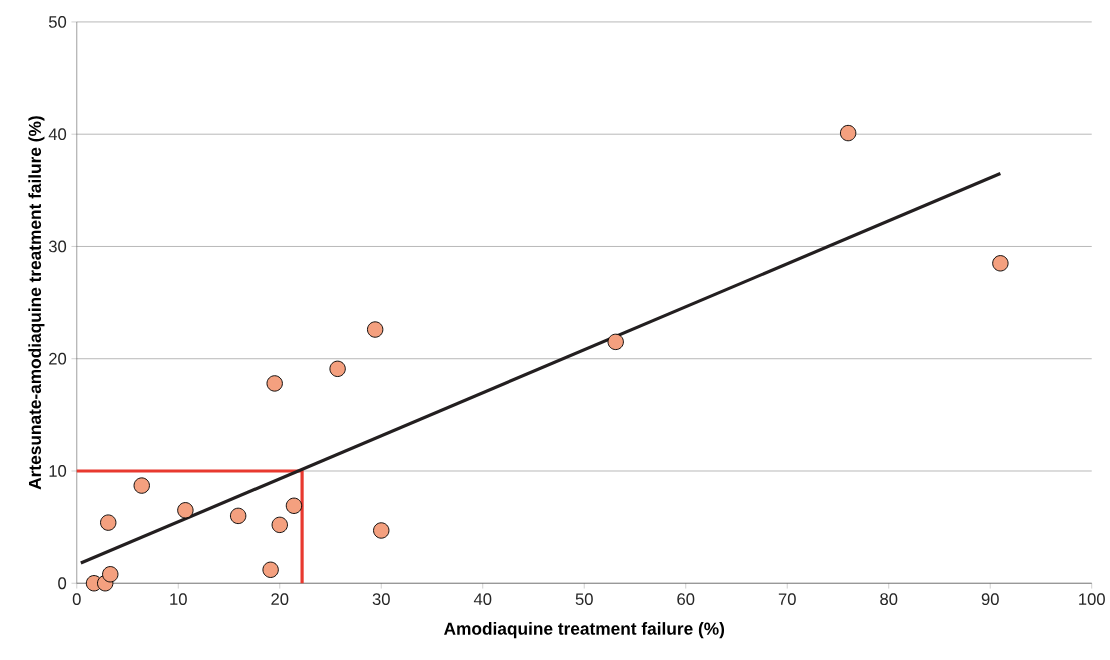  What do you see at coordinates (57, 246) in the screenshot?
I see `y-tick-label: 30` at bounding box center [57, 246].